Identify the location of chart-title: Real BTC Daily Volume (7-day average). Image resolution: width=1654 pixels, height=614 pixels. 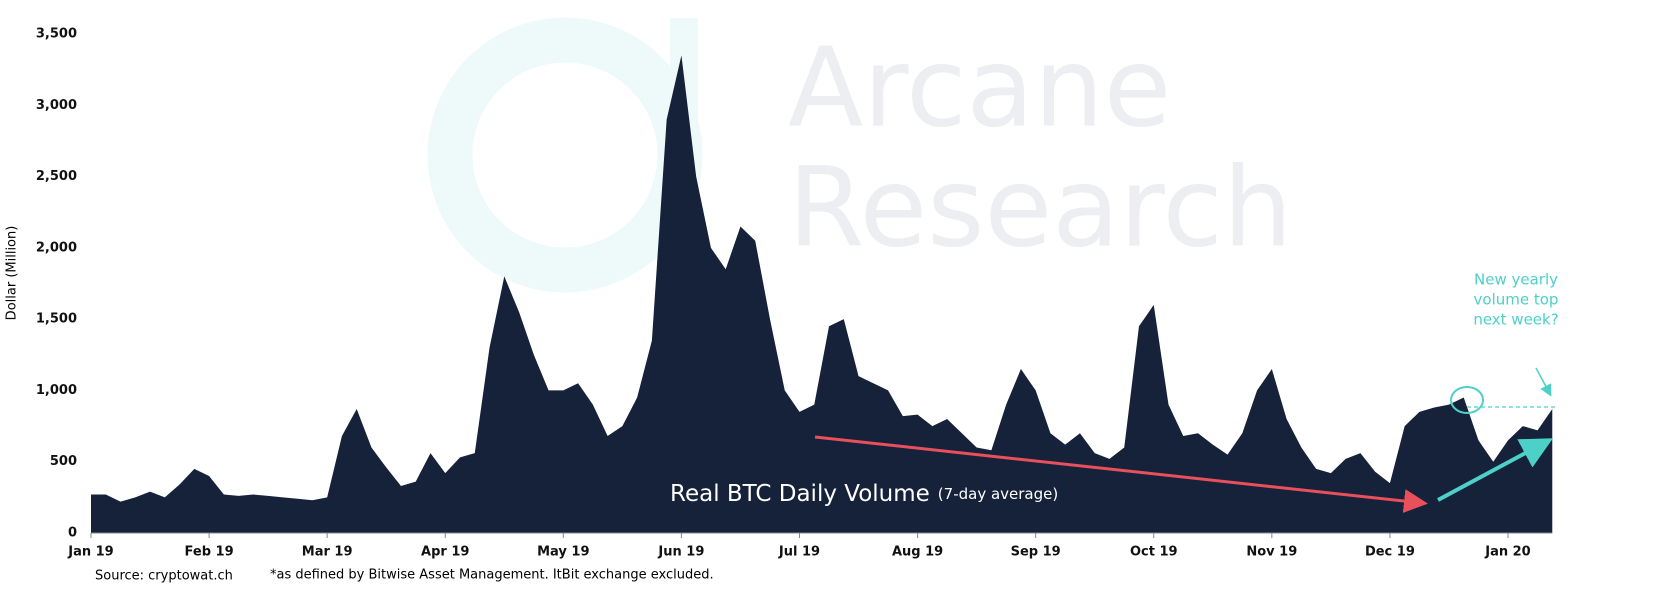
(864, 494).